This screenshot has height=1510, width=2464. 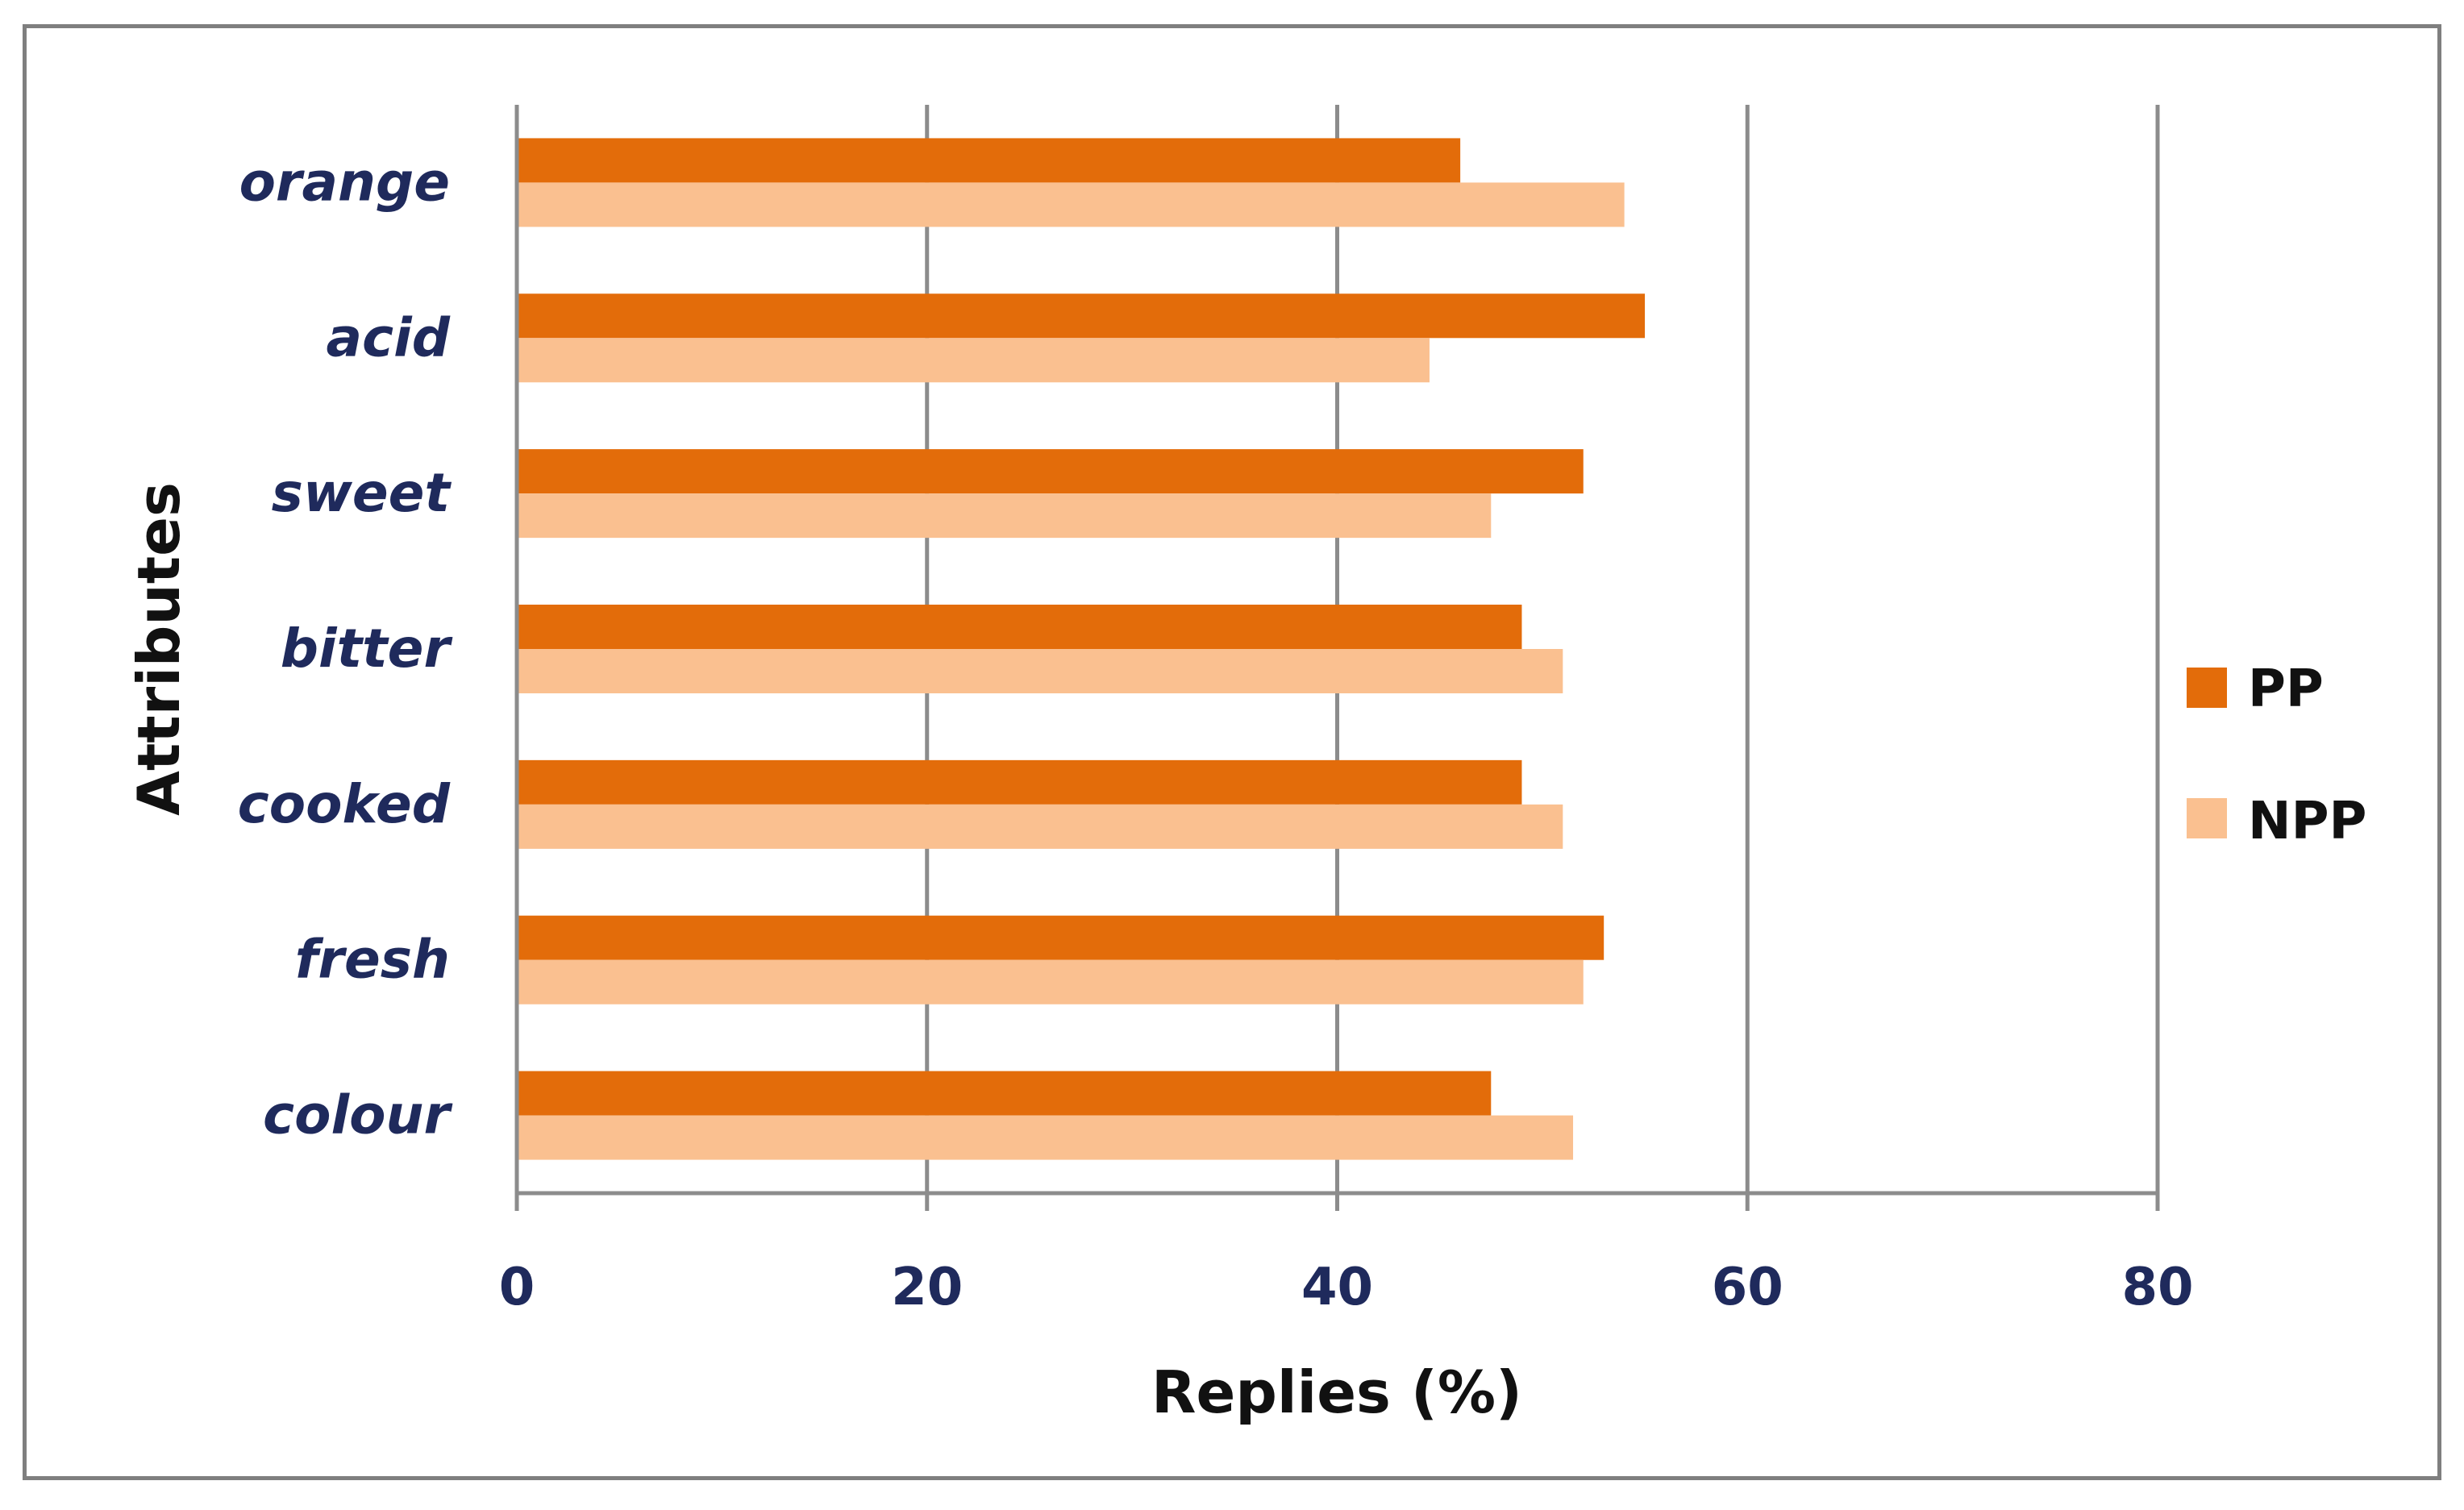 I want to click on y-category-label-sweet: sweet, so click(x=362, y=493).